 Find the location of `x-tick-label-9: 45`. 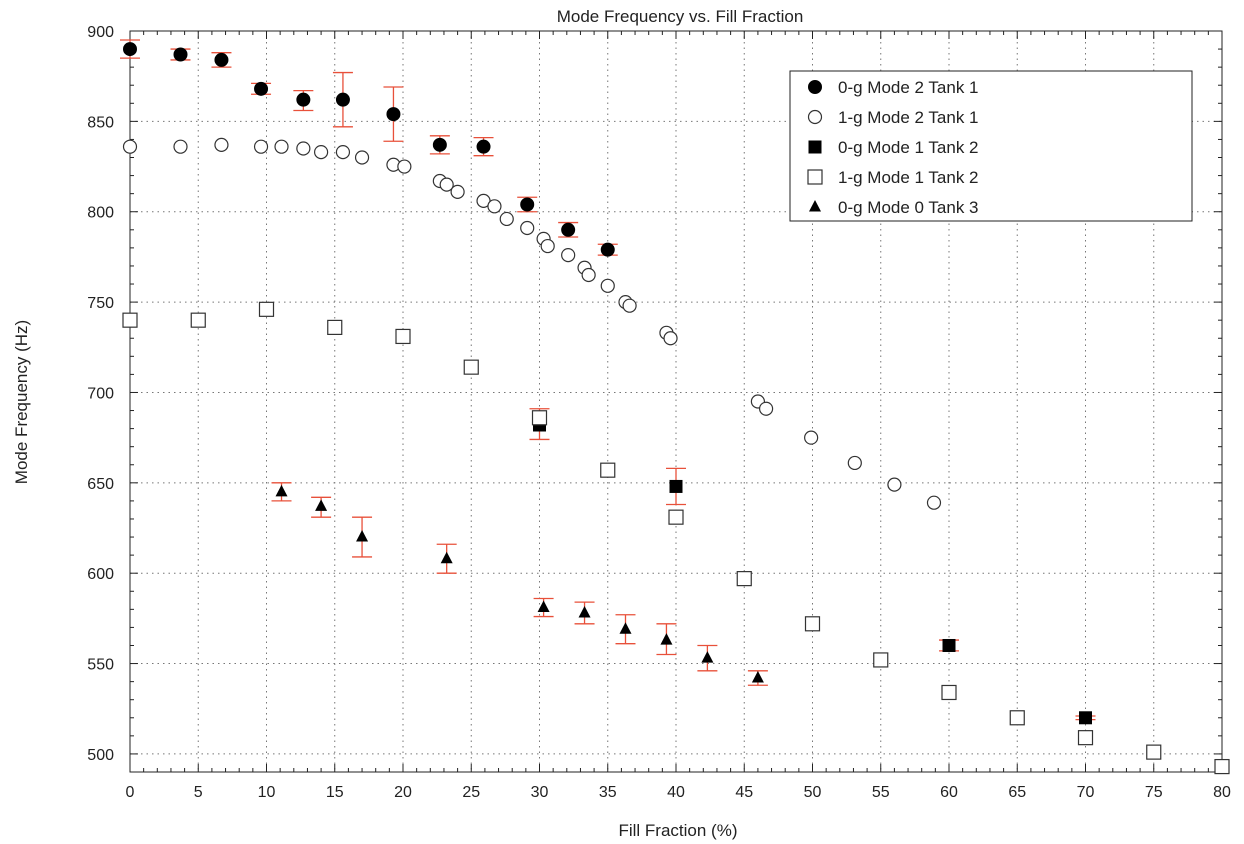

x-tick-label-9: 45 is located at coordinates (744, 792).